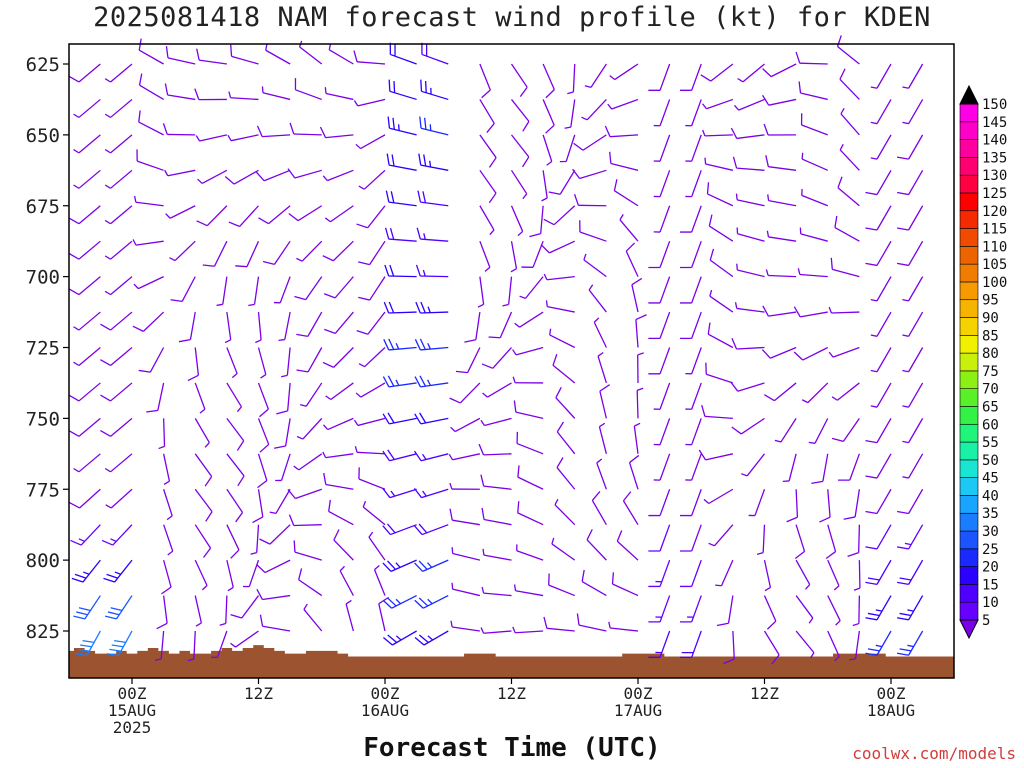  What do you see at coordinates (132, 727) in the screenshot?
I see `x-tick-label: 2025` at bounding box center [132, 727].